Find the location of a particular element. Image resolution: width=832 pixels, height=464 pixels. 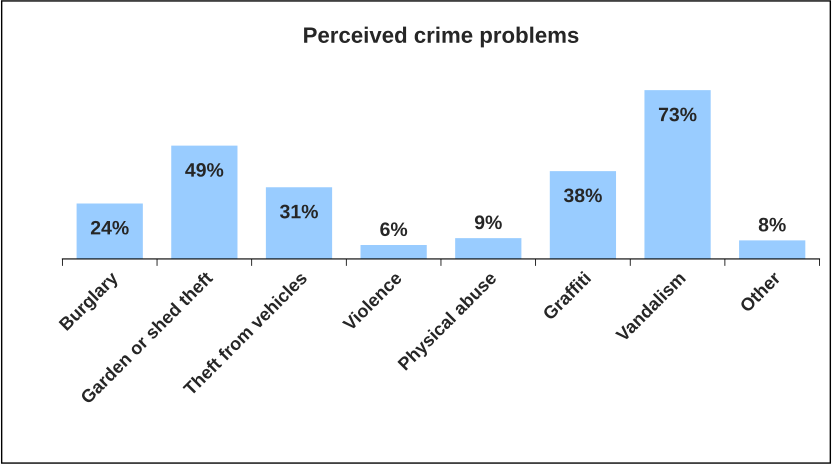

data-label: 31% is located at coordinates (299, 211).